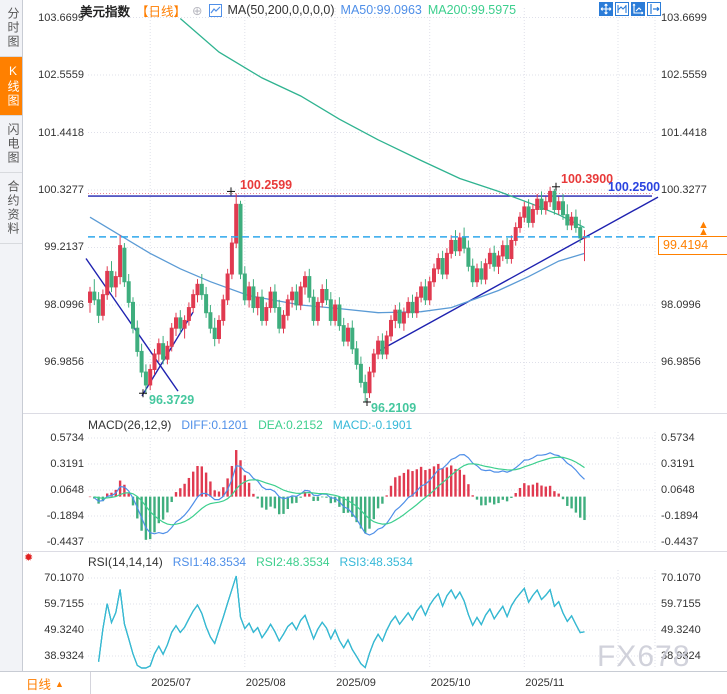 The image size is (727, 694). What do you see at coordinates (703, 228) in the screenshot?
I see `price-up-arrow-icon: ▲ ▲` at bounding box center [703, 228].